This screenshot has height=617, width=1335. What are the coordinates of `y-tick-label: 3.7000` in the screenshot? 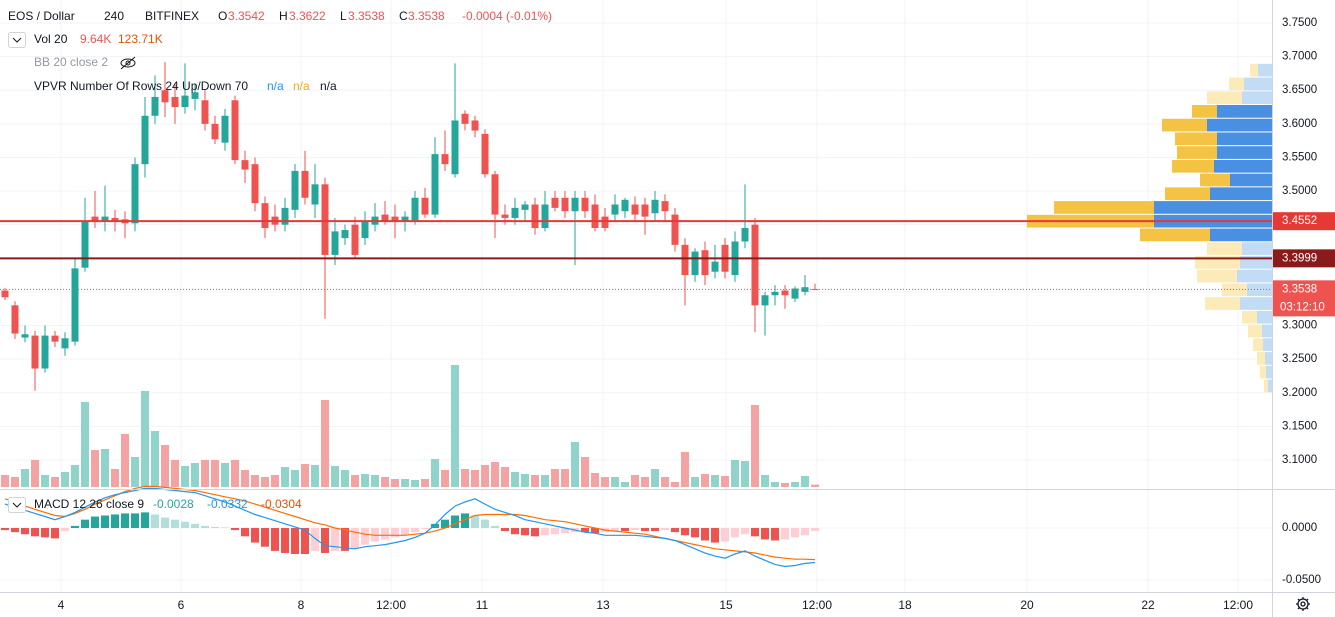 It's located at (1299, 57).